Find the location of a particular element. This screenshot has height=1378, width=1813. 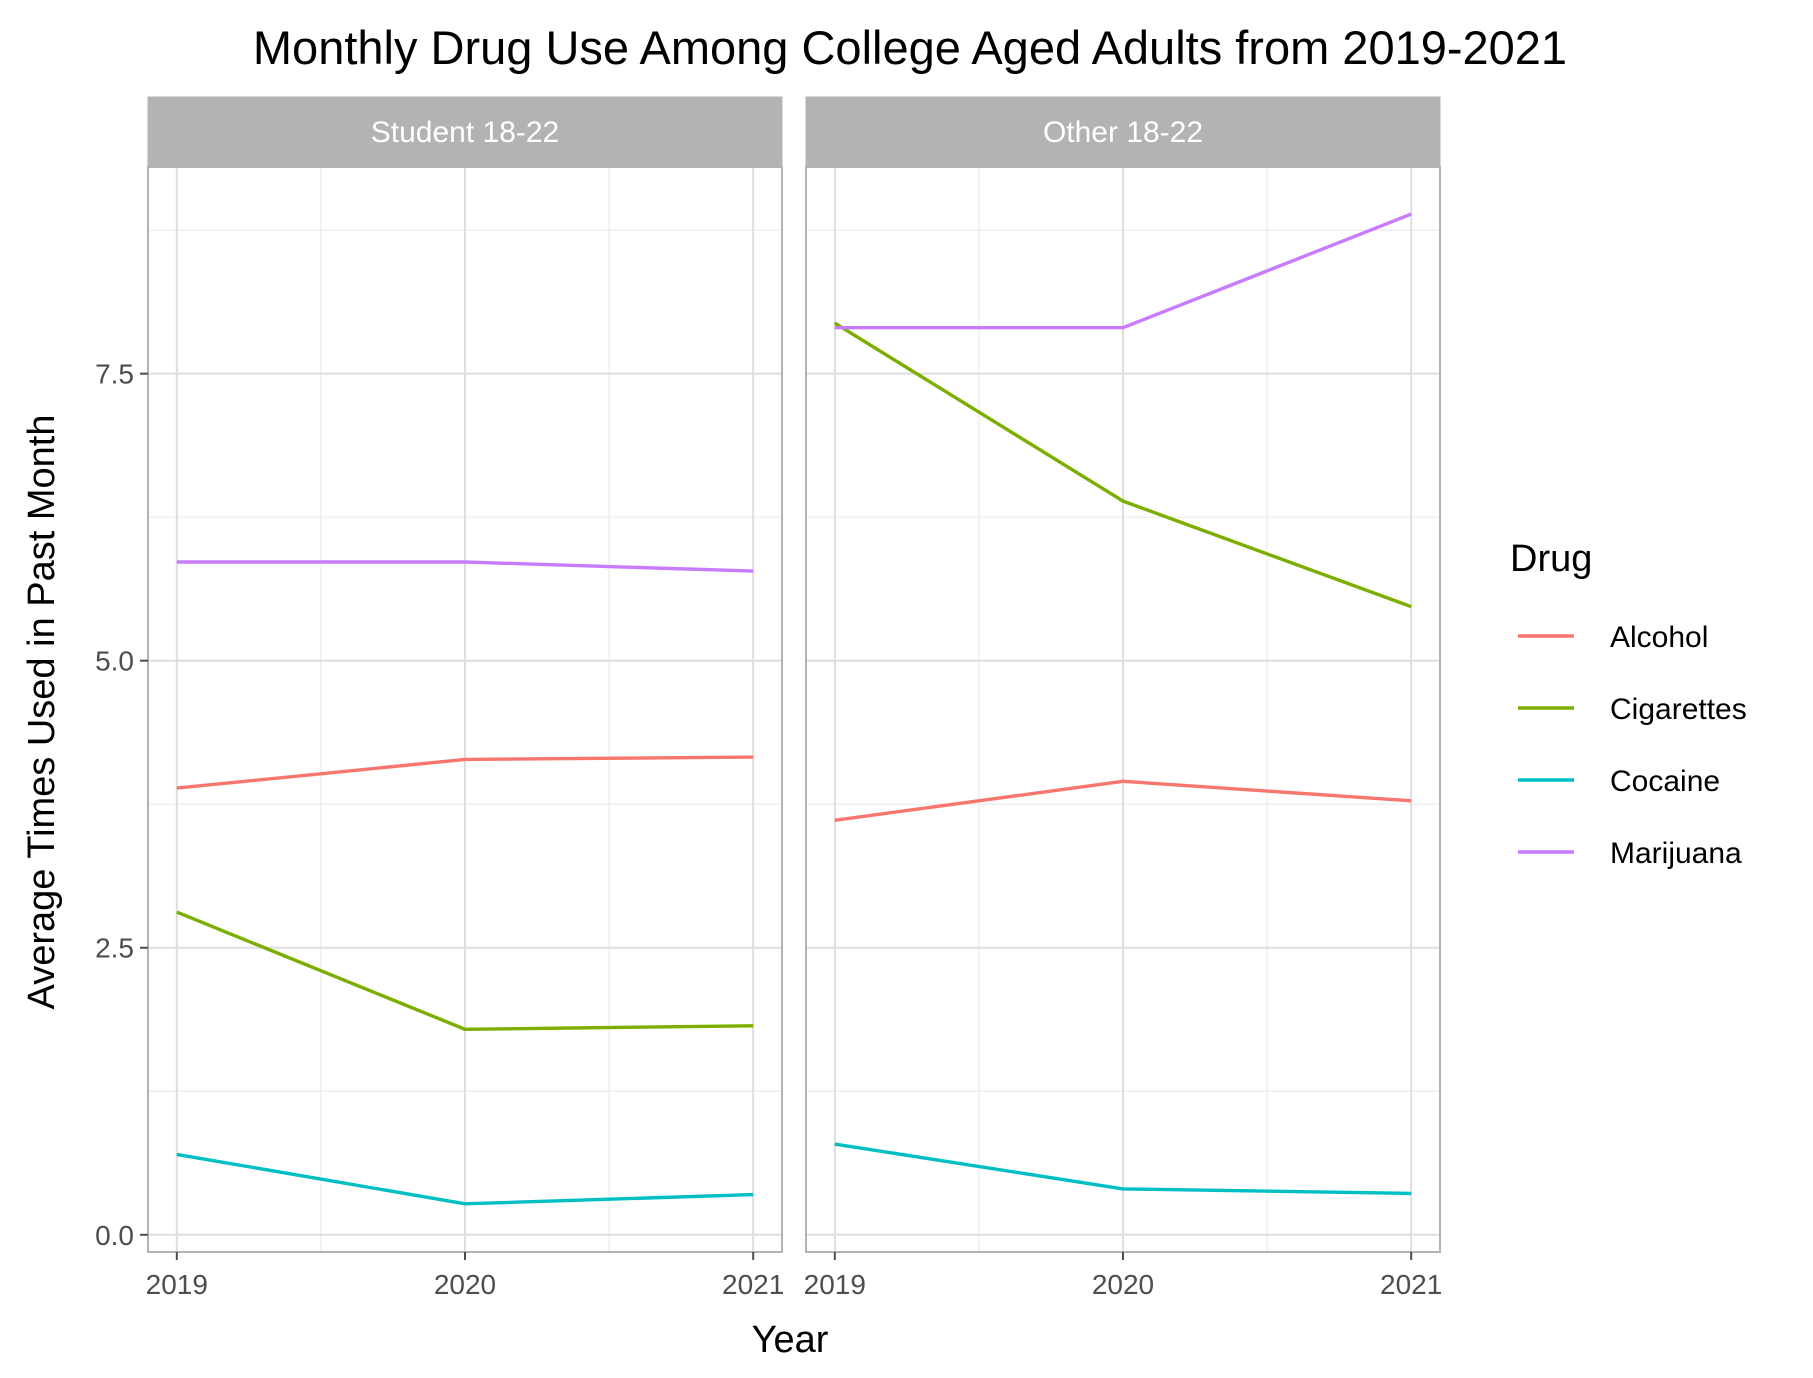

legend: Drug Alcohol Cigarettes Cocaine Marijuana is located at coordinates (1628, 704).